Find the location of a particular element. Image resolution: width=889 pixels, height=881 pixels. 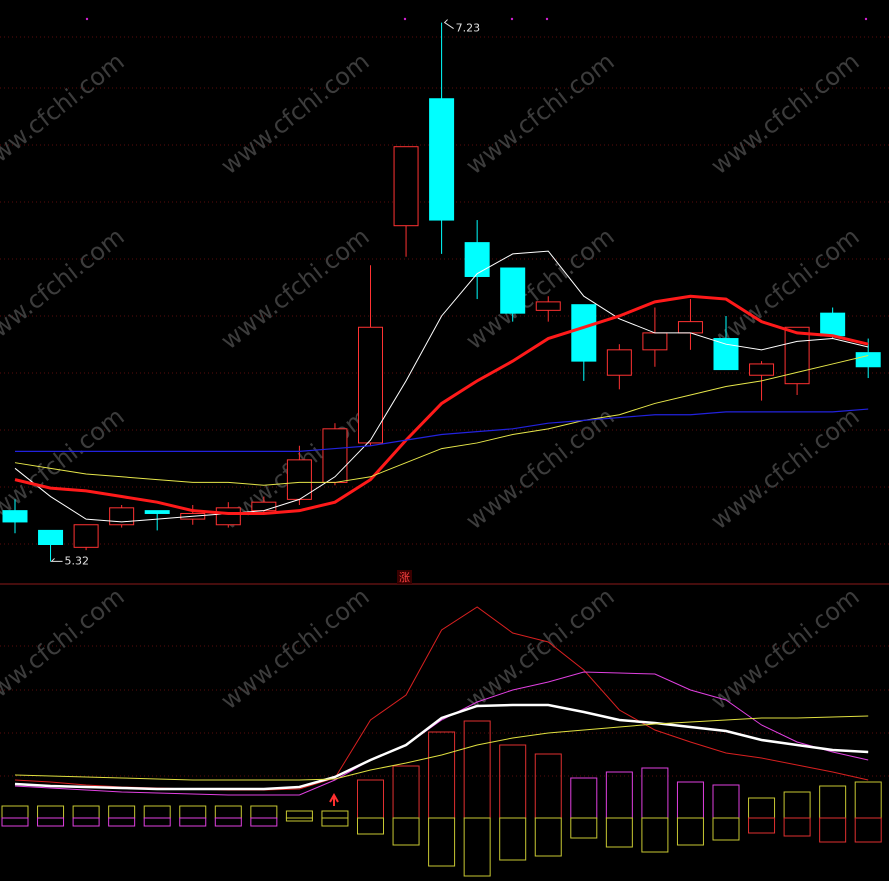

min-label: 5.32 is located at coordinates (77, 560).